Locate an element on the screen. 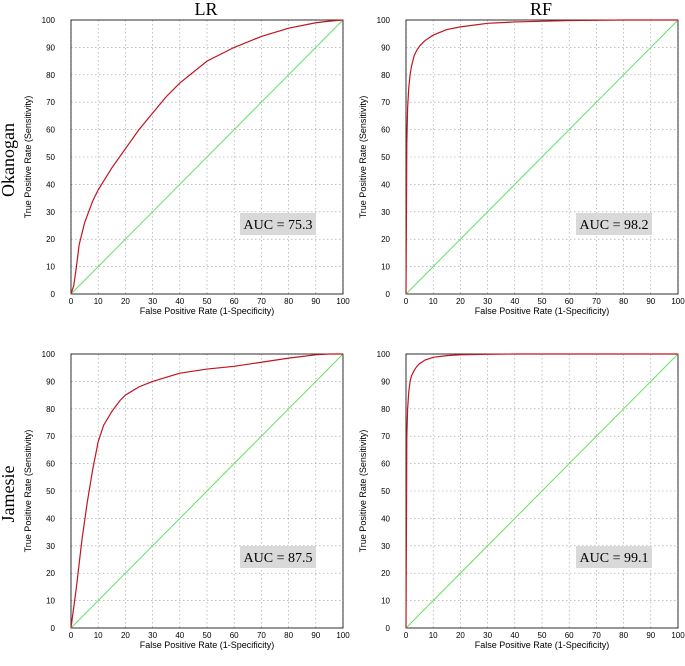 The image size is (685, 666). auc-label: AUC = 98.2 is located at coordinates (614, 225).